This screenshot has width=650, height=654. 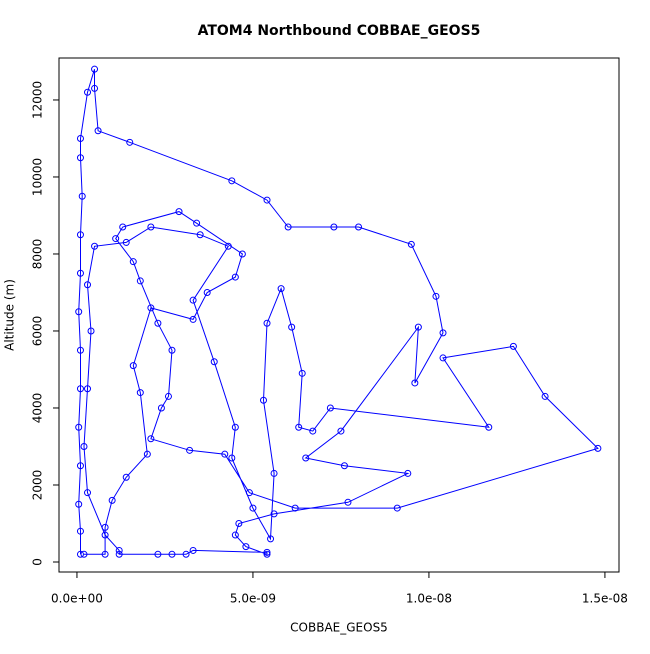 I want to click on y-tick-label: 0, so click(x=38, y=562).